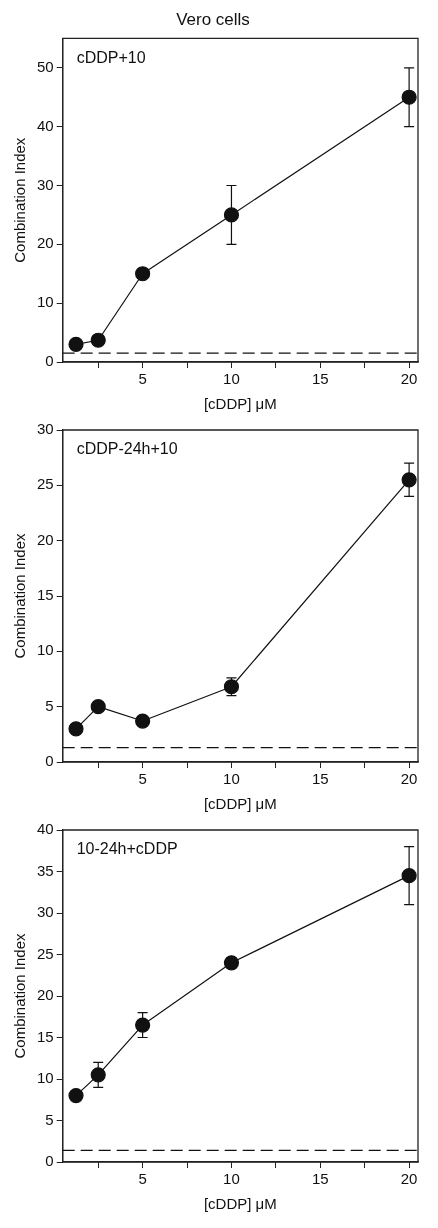 The image size is (438, 1228). I want to click on chart-title: Vero cells, so click(213, 19).